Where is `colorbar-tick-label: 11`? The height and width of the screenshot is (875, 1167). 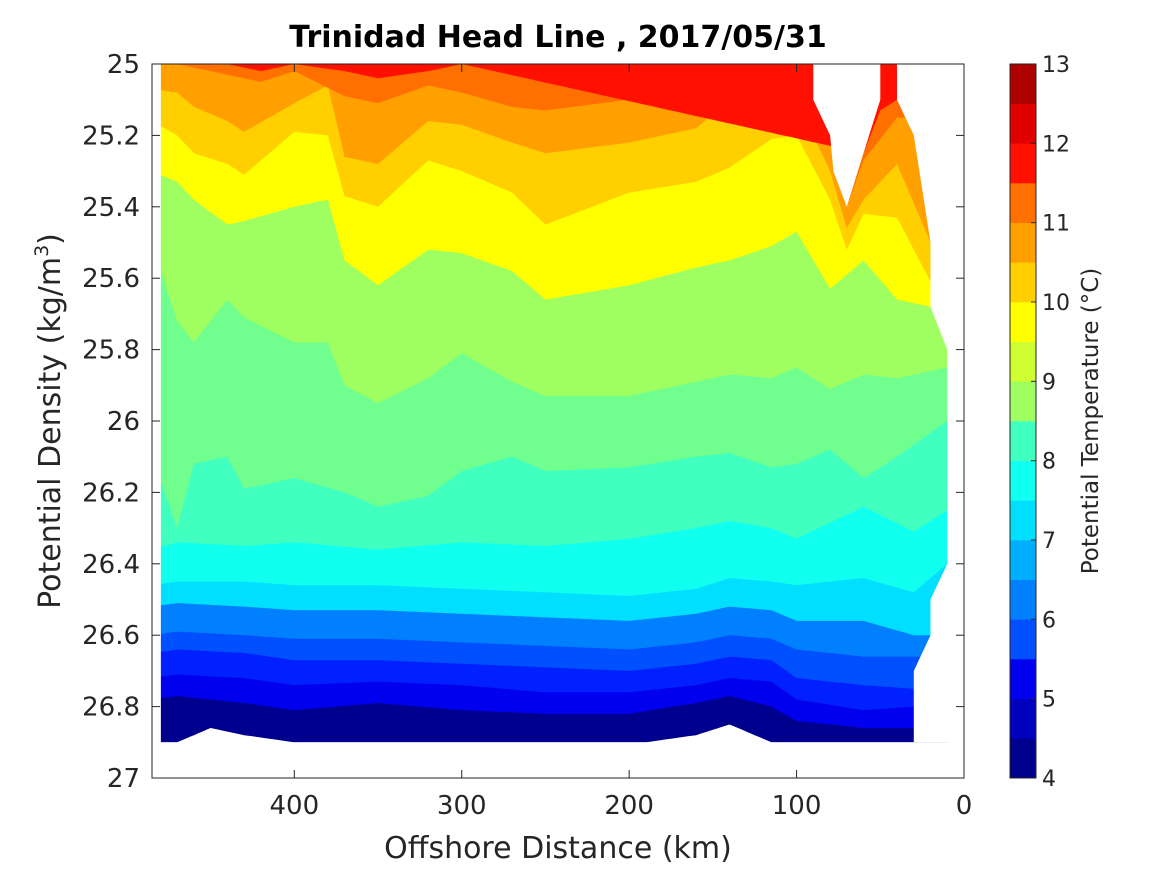 colorbar-tick-label: 11 is located at coordinates (1056, 224).